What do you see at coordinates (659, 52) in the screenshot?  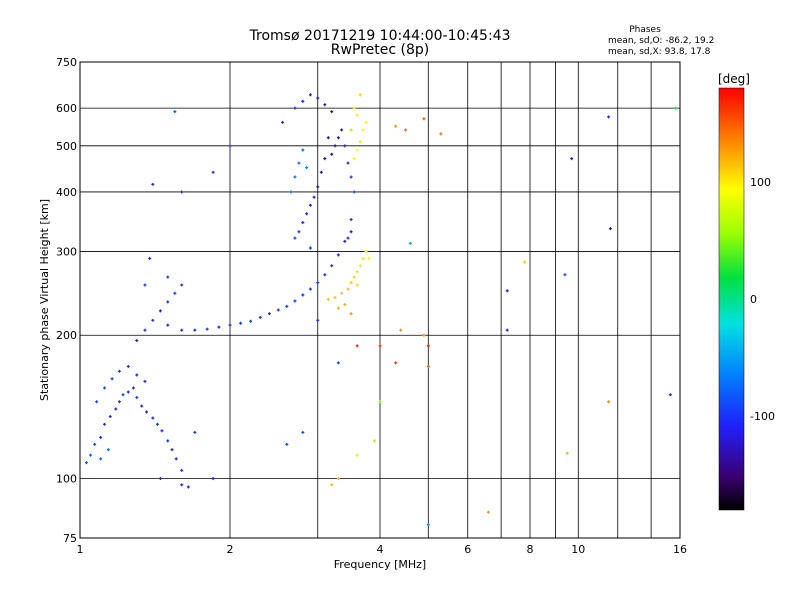 I see `stats-x-mode: mean, sd,X: 93.8, 17.8` at bounding box center [659, 52].